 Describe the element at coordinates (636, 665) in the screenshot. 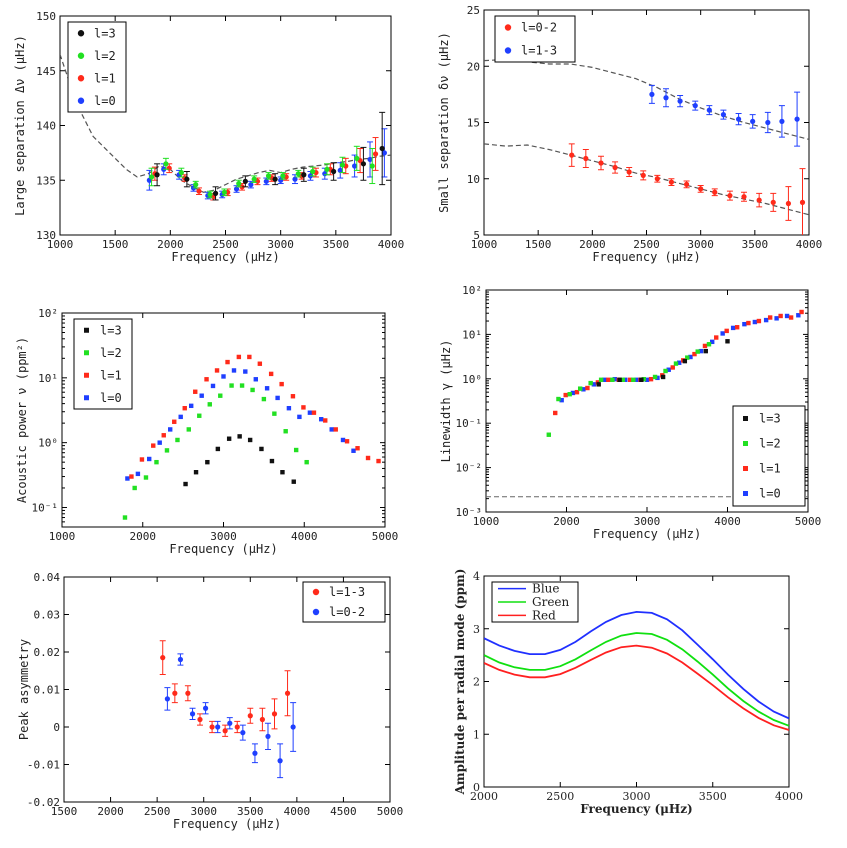

I see `curve-blue` at that location.